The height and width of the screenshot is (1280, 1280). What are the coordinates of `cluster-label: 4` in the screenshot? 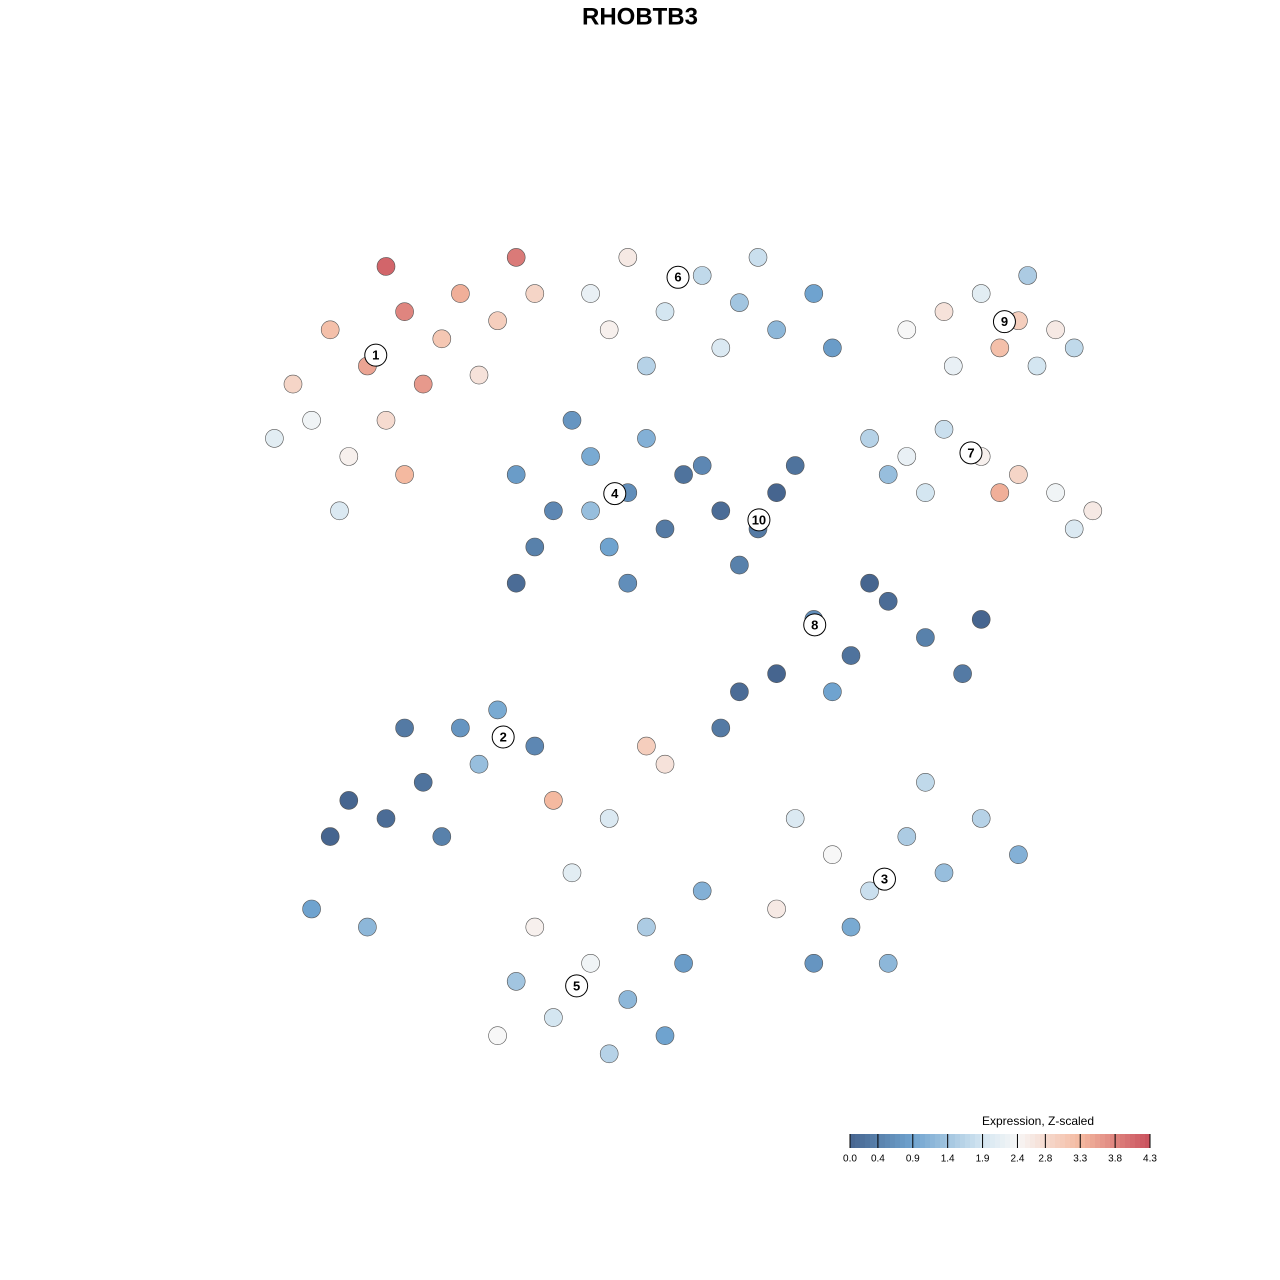 It's located at (615, 493).